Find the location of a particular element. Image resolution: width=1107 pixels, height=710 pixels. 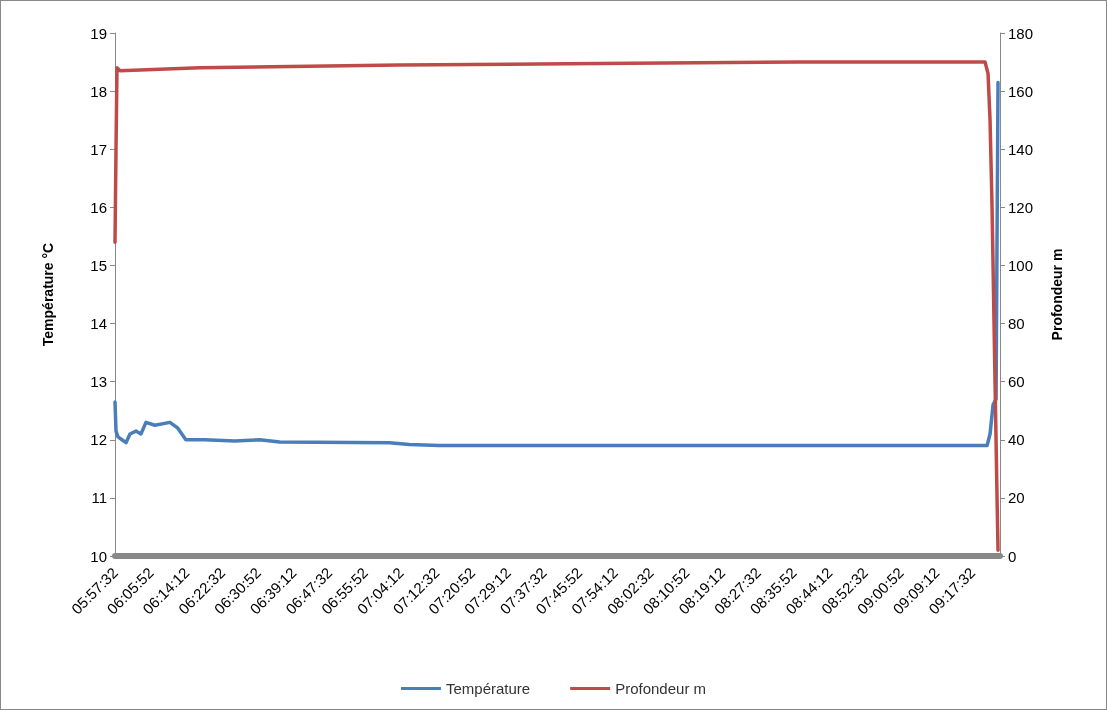

y-axis-title: Température °C is located at coordinates (48, 294).